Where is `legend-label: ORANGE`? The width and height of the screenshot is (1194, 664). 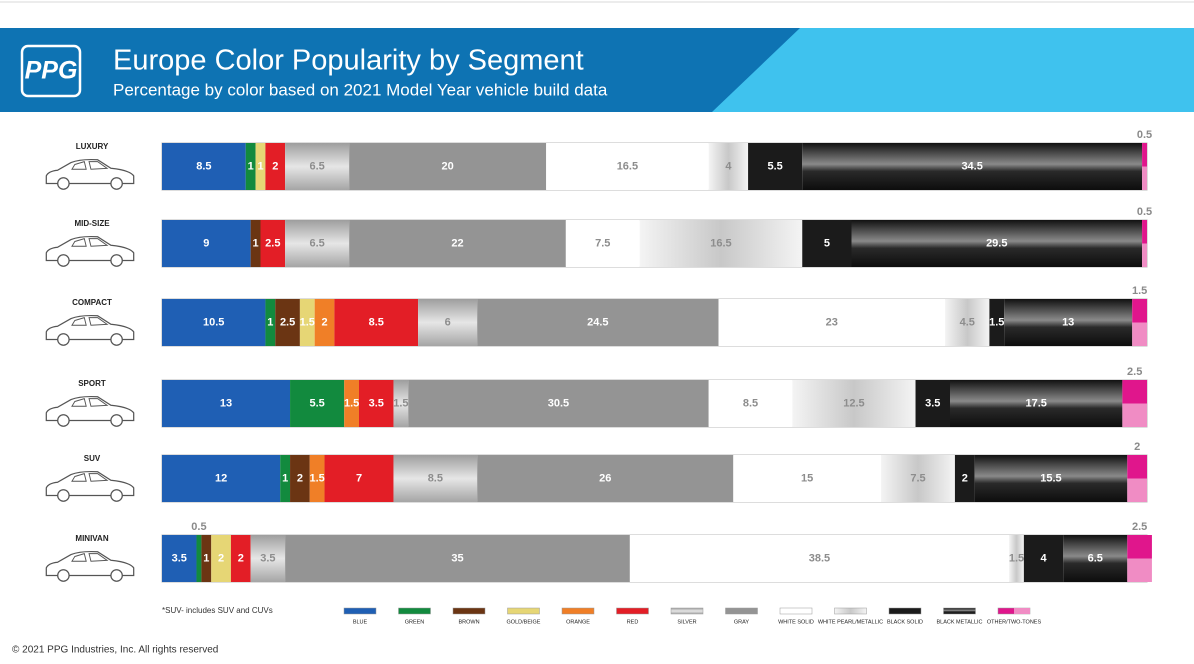 legend-label: ORANGE is located at coordinates (578, 622).